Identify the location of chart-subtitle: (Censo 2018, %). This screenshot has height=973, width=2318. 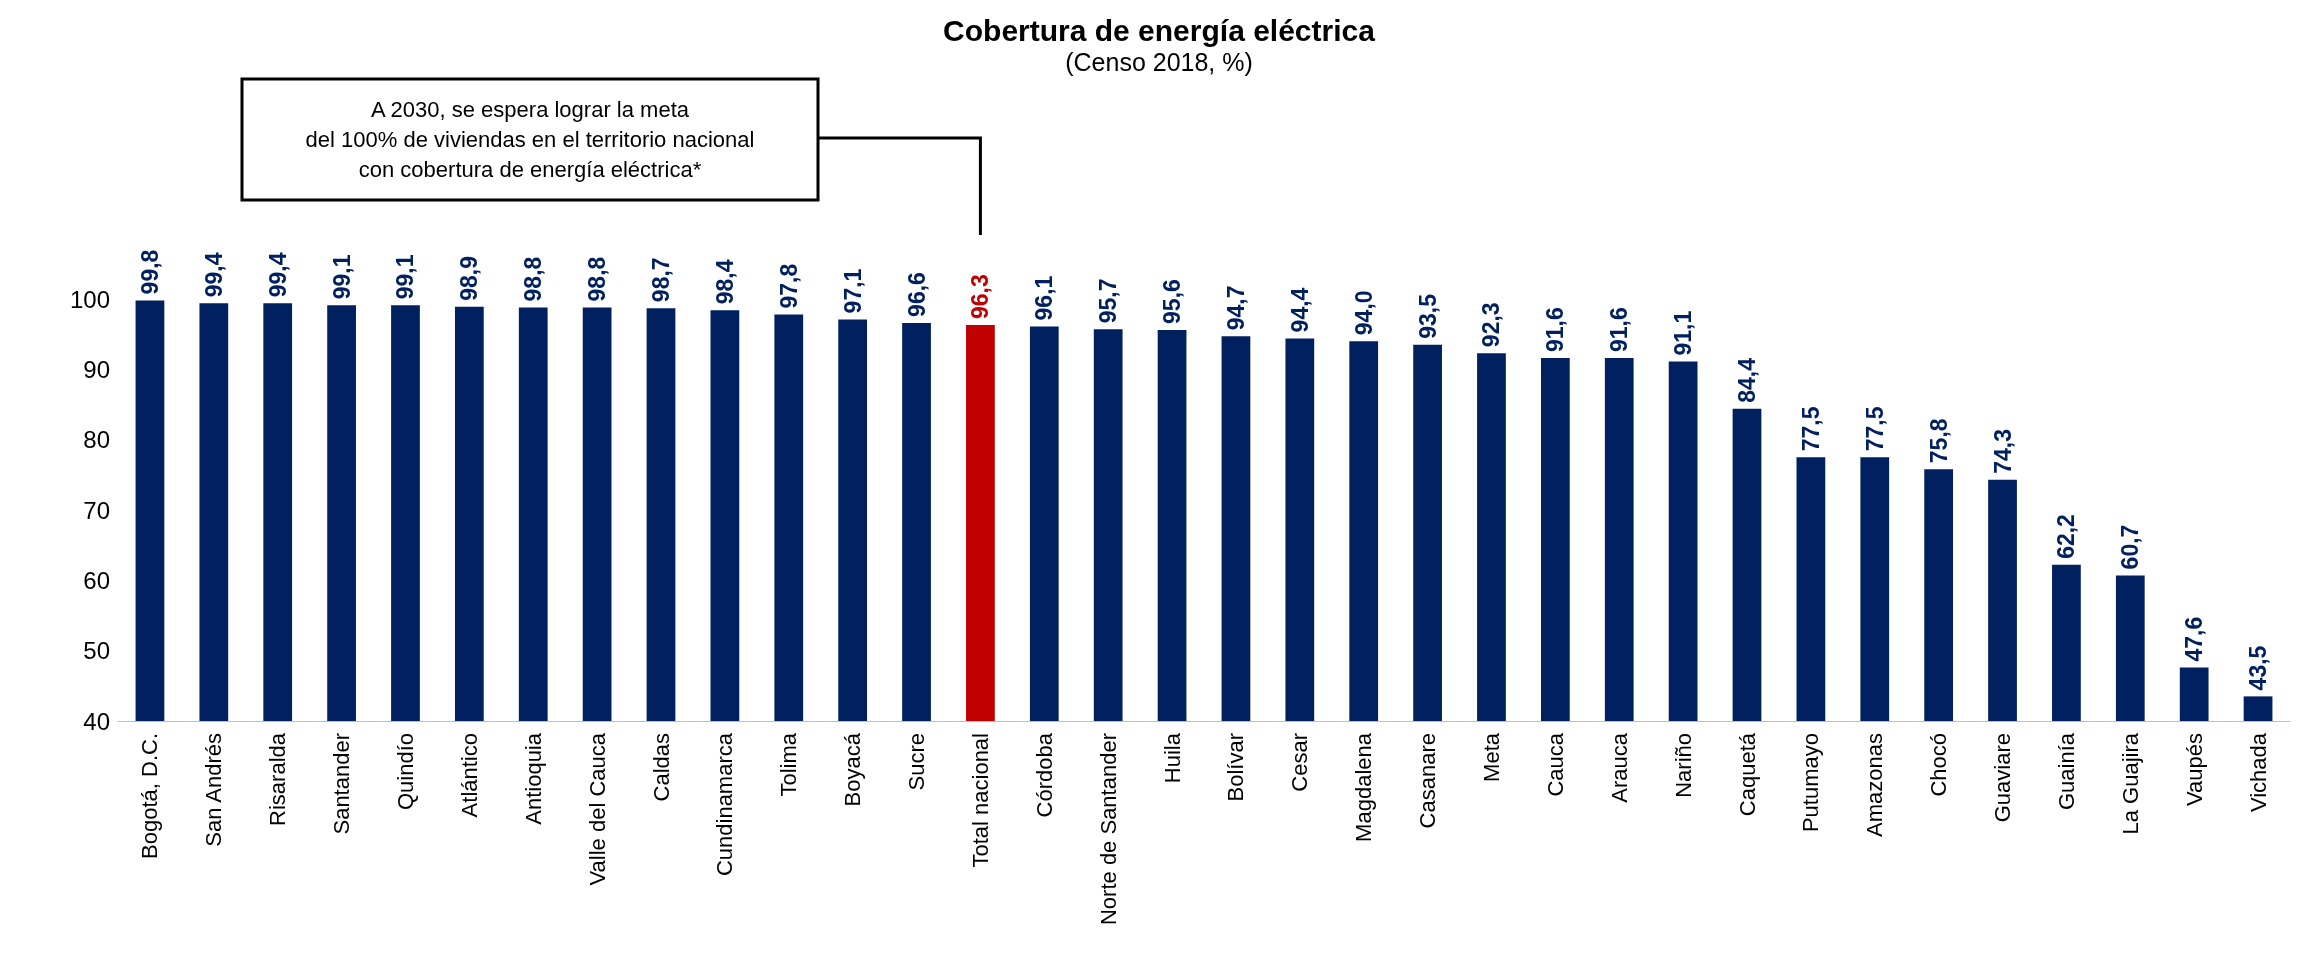
(1159, 61).